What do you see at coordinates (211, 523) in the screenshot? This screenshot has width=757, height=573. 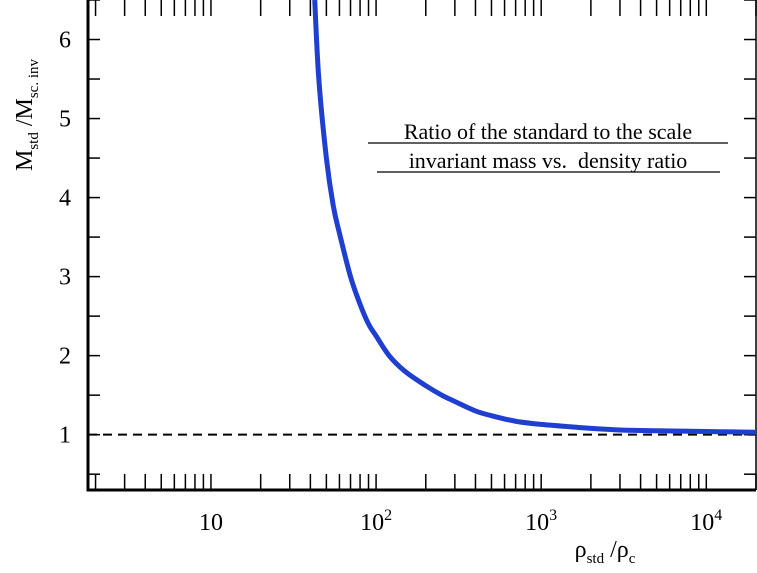 I see `x-tick-label: 10` at bounding box center [211, 523].